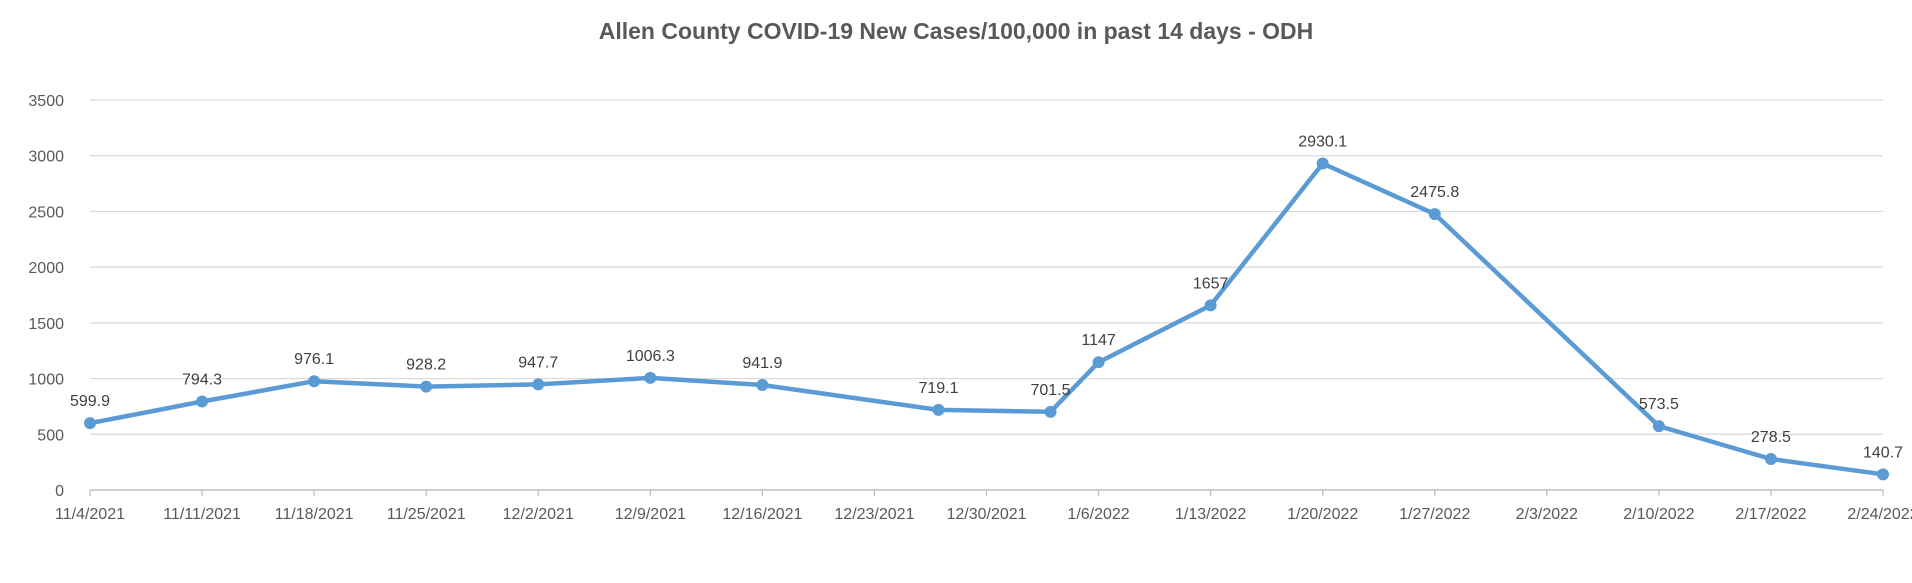  Describe the element at coordinates (314, 359) in the screenshot. I see `data-label: 976.1` at that location.